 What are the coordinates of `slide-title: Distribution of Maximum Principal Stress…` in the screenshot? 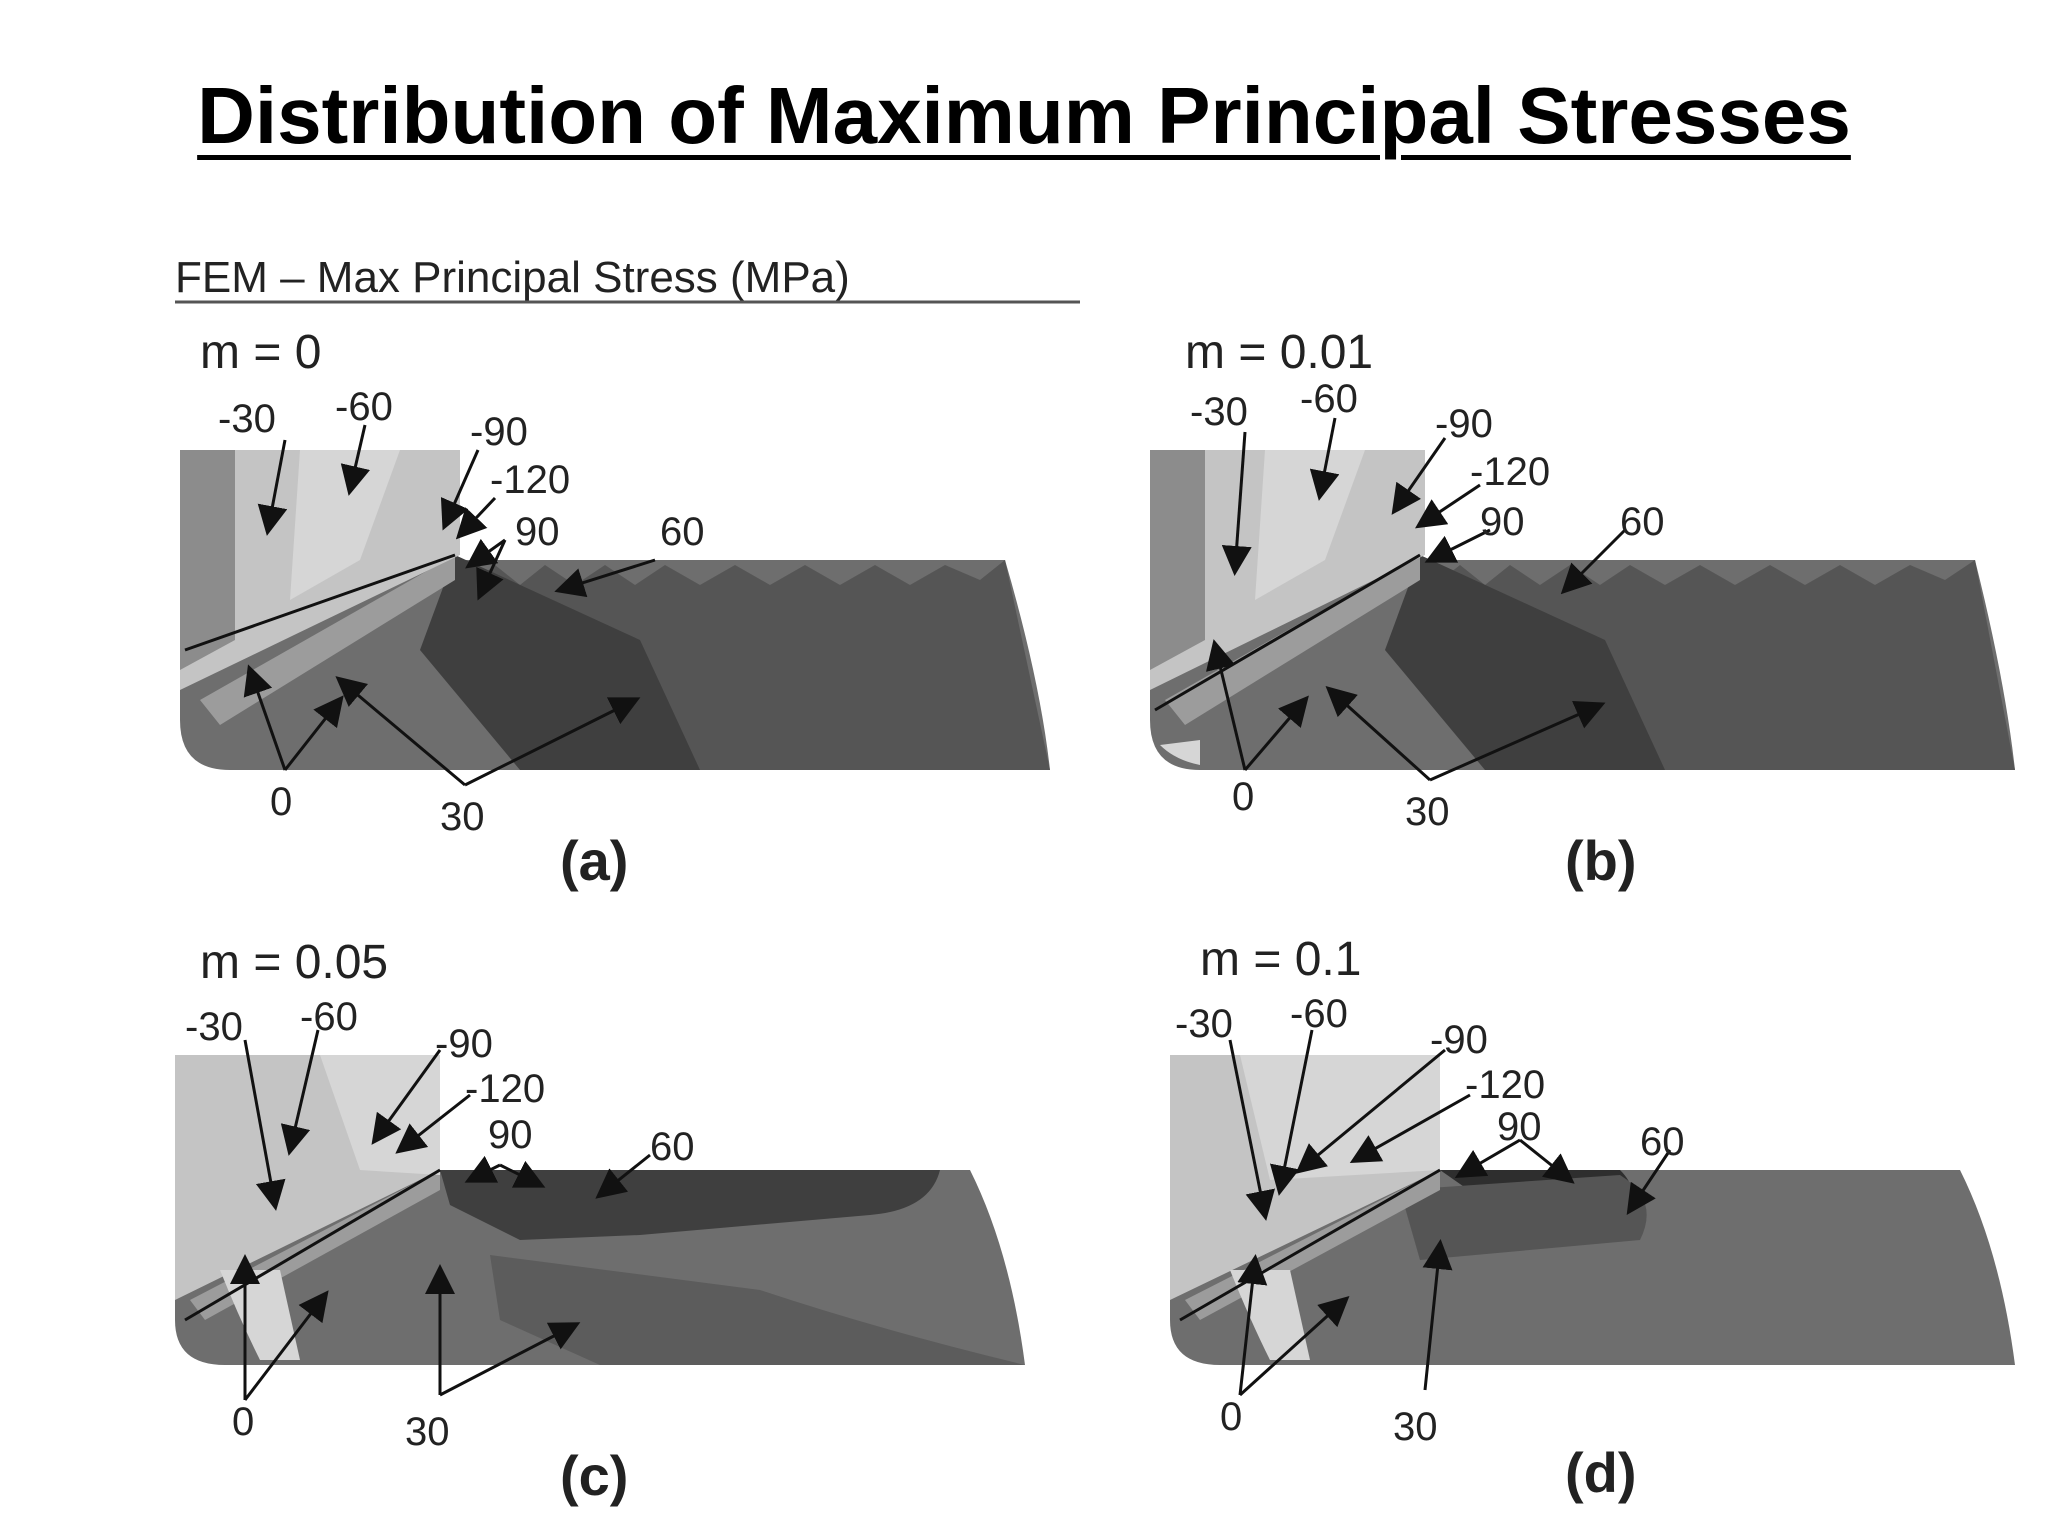 It's located at (1024, 115).